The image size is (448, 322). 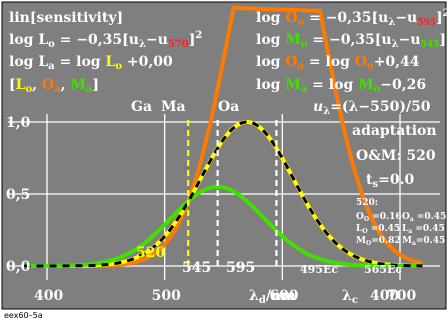 I want to click on label-ts: ts=0.0, so click(x=390, y=181).